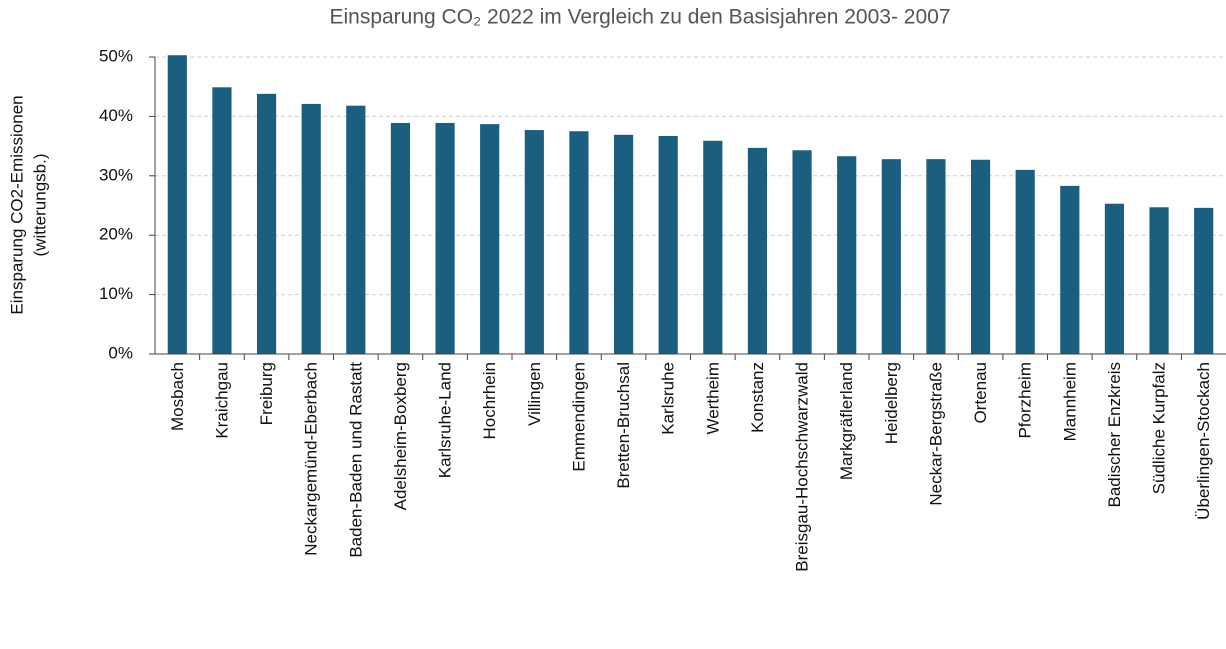  I want to click on y-tick-label: 30%, so click(116, 174).